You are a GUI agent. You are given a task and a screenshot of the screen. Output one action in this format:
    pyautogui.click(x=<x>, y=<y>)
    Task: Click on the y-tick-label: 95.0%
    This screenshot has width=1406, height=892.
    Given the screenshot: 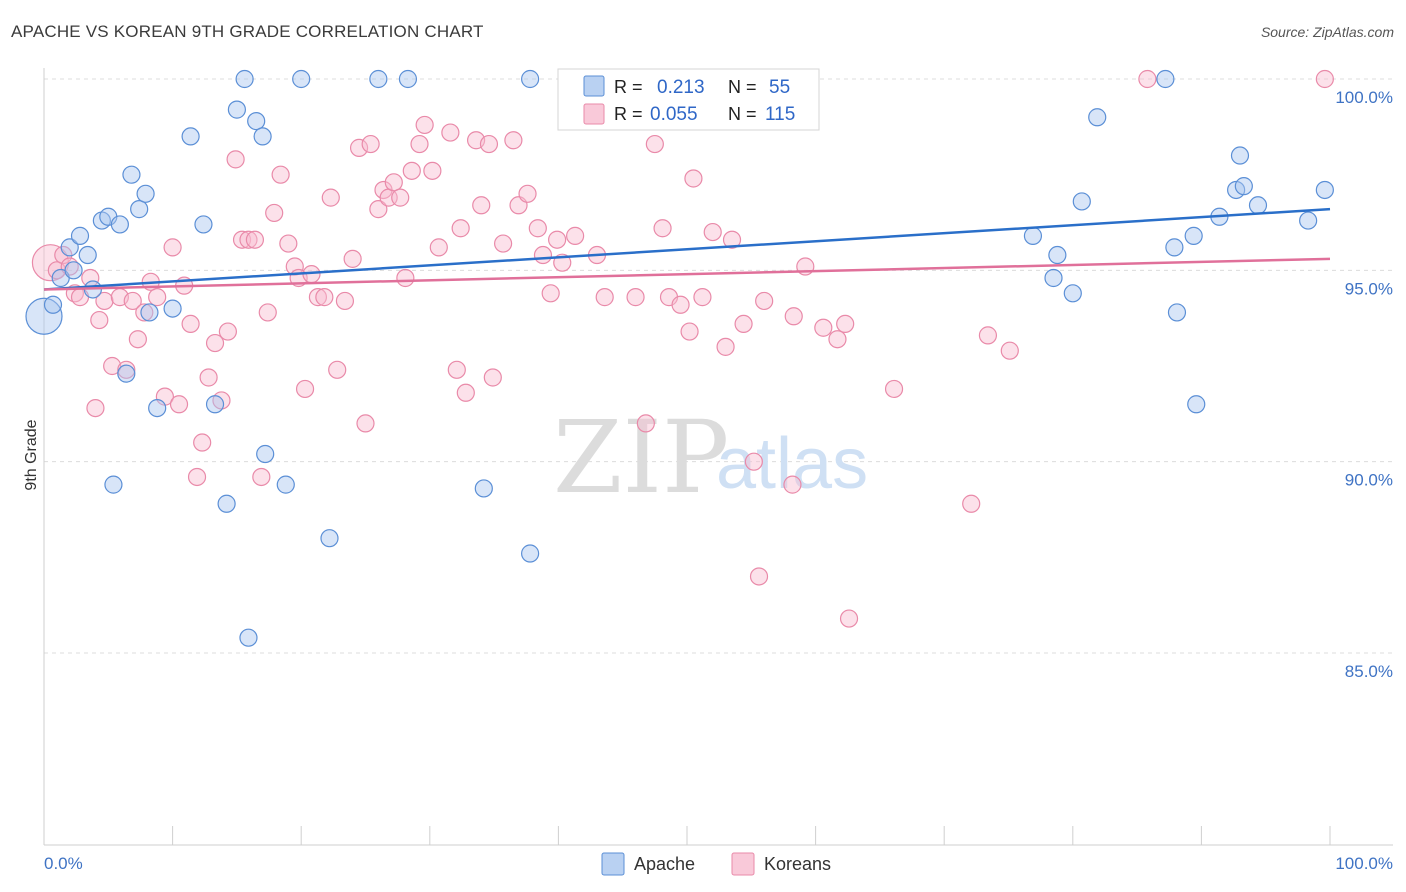 What is the action you would take?
    pyautogui.click(x=1369, y=288)
    